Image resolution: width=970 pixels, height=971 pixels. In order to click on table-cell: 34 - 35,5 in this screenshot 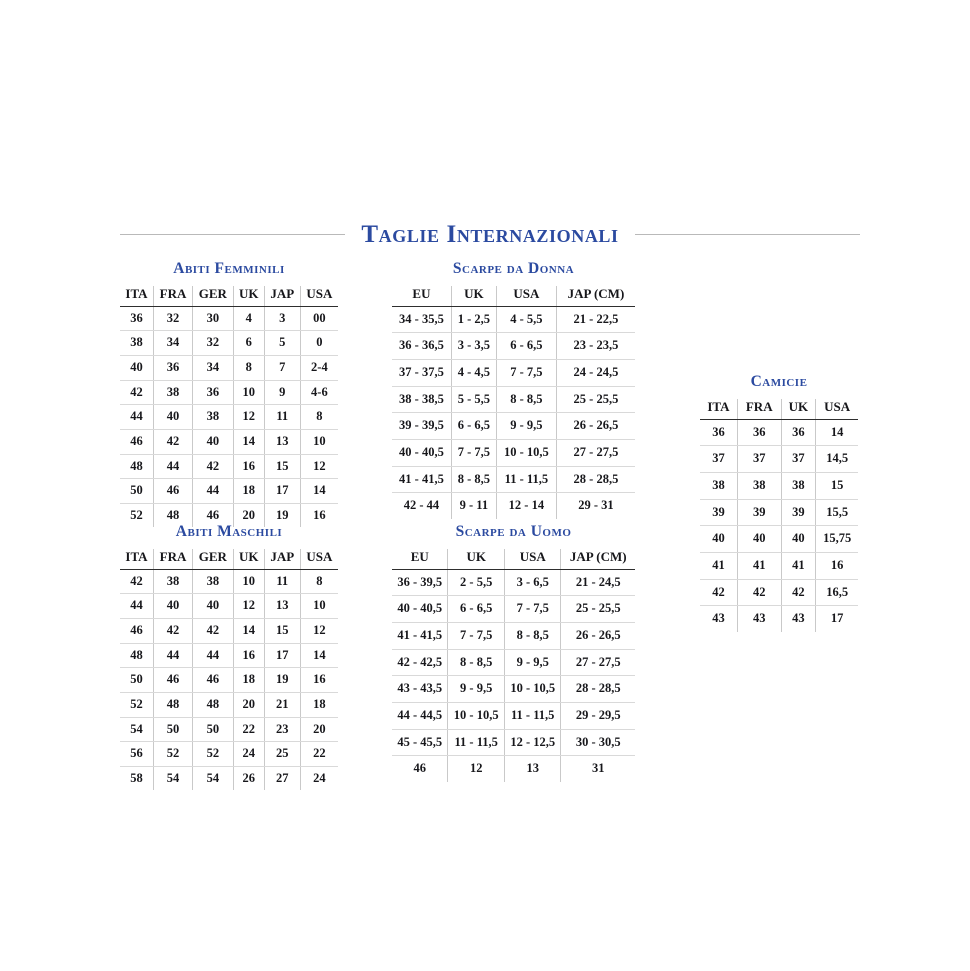, I will do `click(422, 320)`.